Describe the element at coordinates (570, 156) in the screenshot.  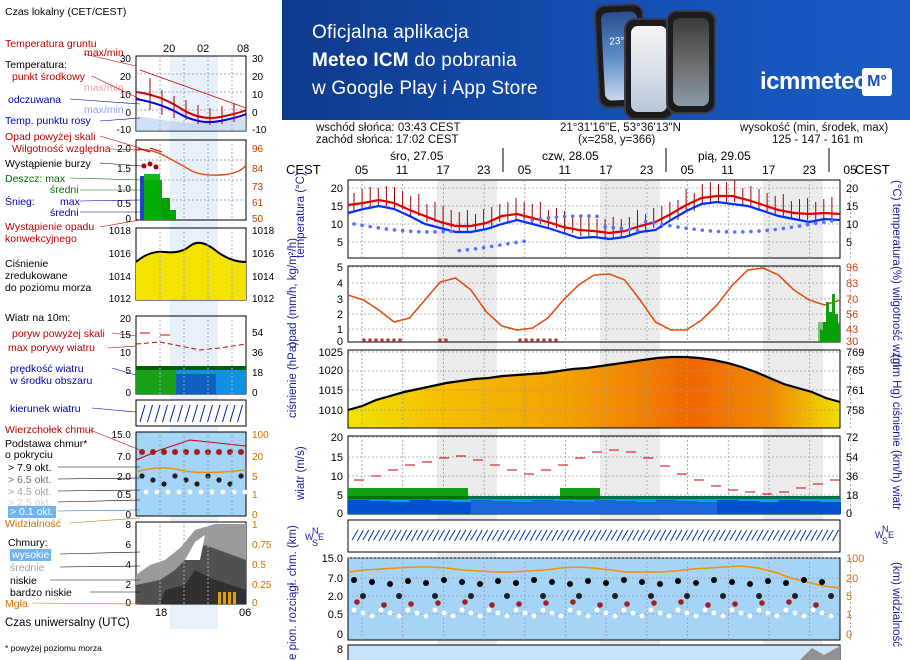
I see `day-label-2: czw, 28.05` at that location.